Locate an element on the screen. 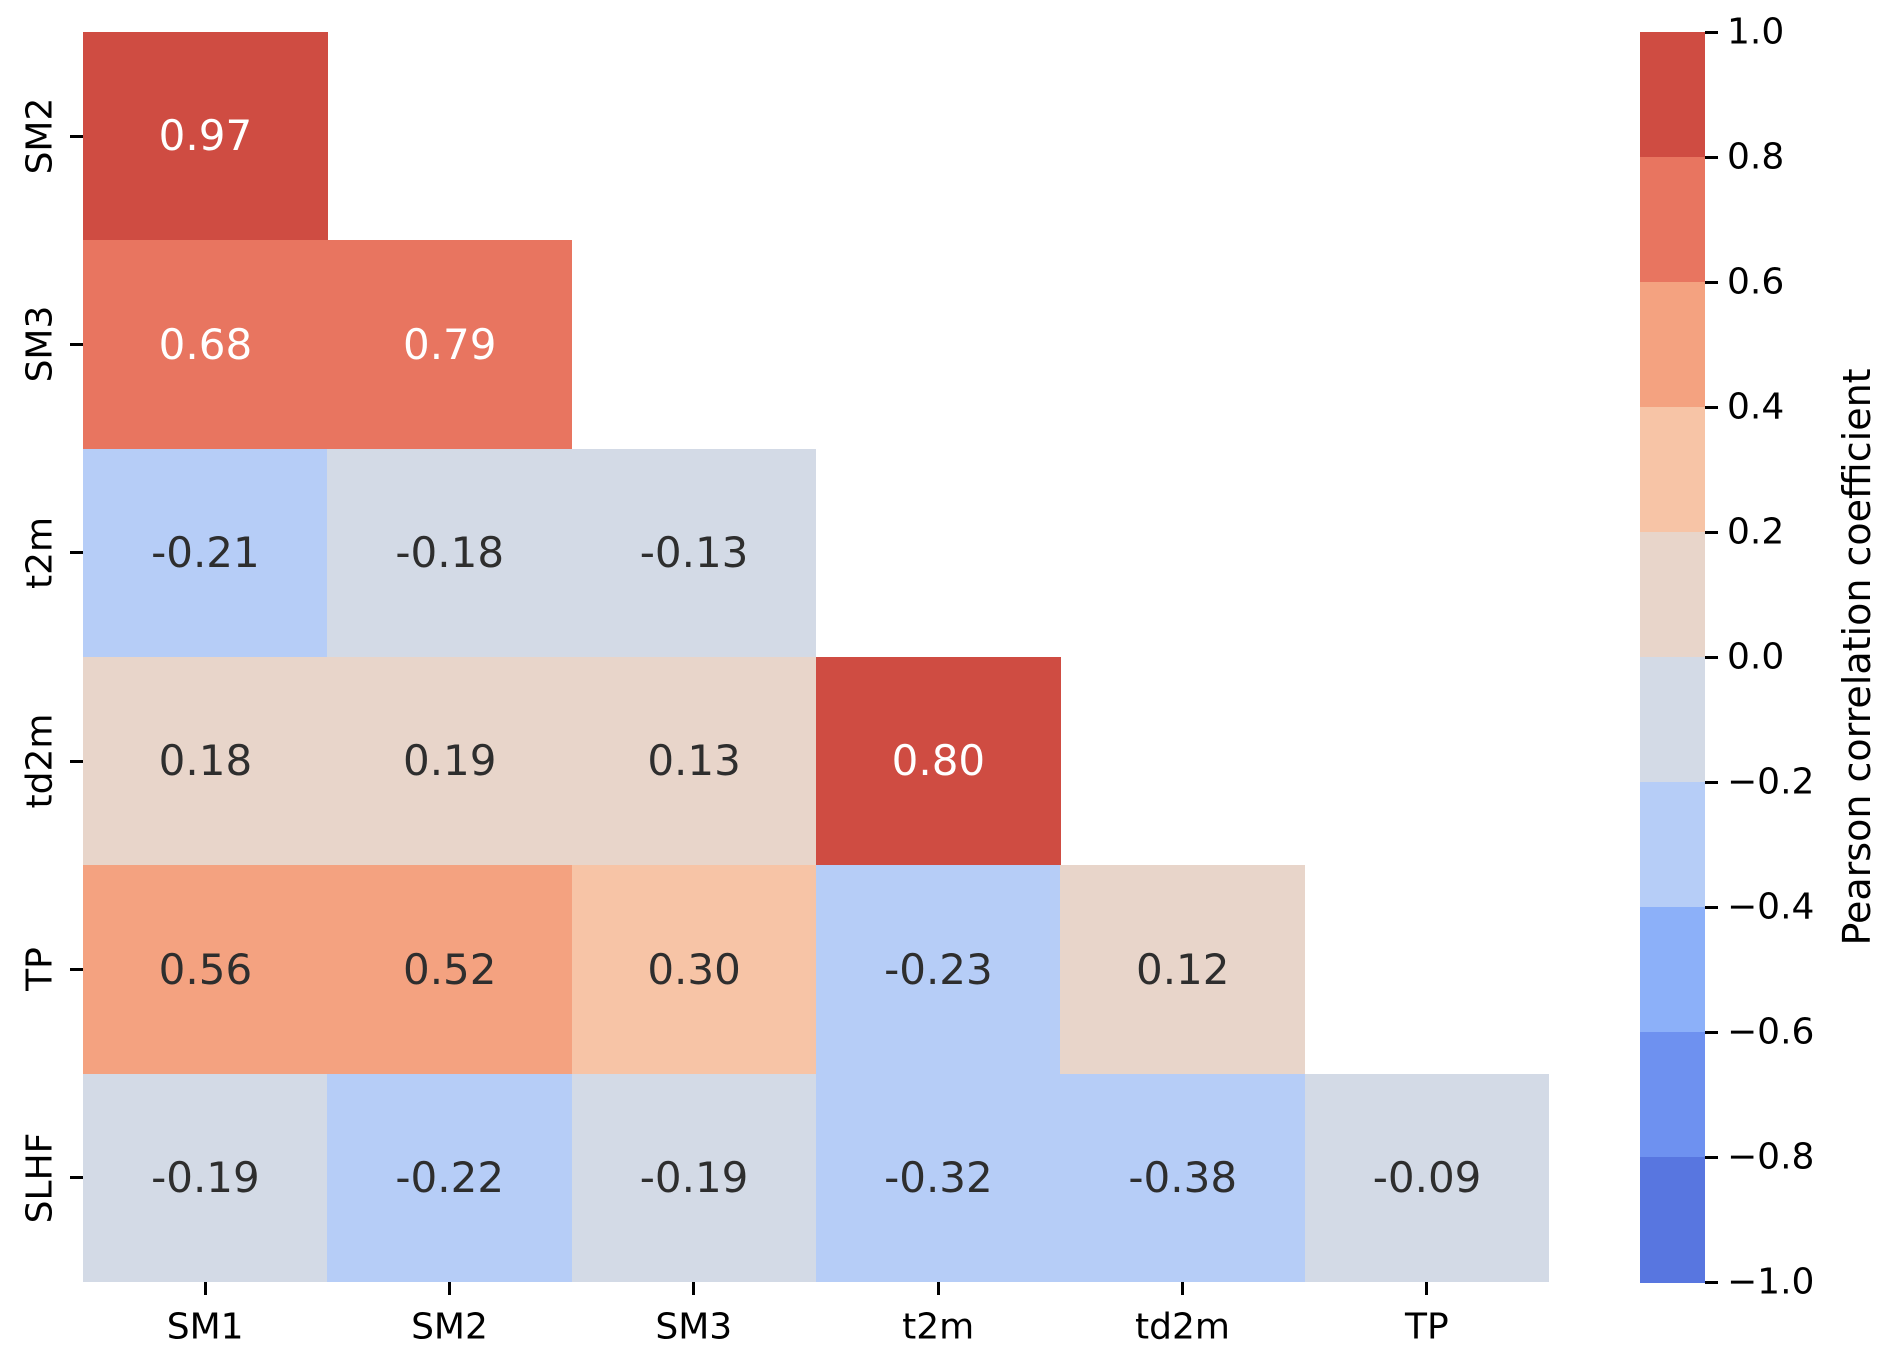 This screenshot has width=1892, height=1360. heatmap-cell-SLHF-SM1: -0.19 is located at coordinates (205, 1178).